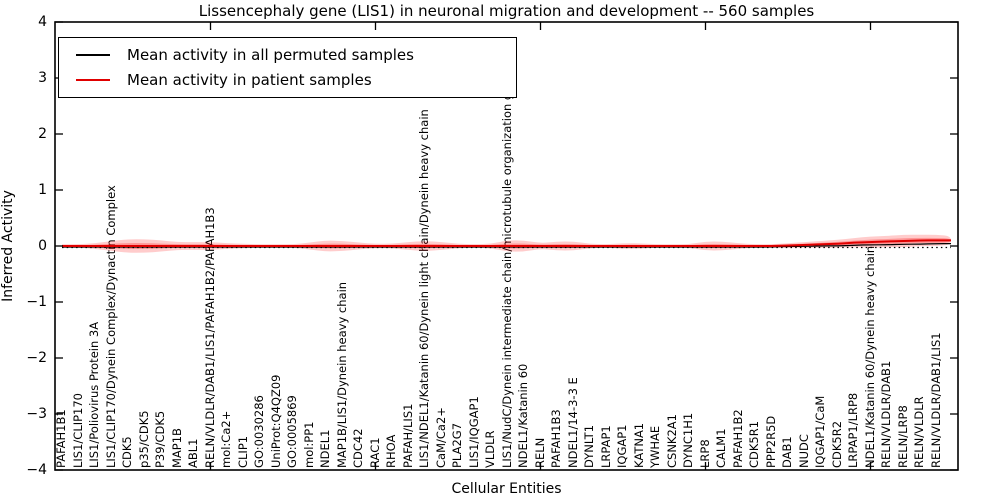  What do you see at coordinates (836, 444) in the screenshot?
I see `x-category-label: CDK5R2` at bounding box center [836, 444].